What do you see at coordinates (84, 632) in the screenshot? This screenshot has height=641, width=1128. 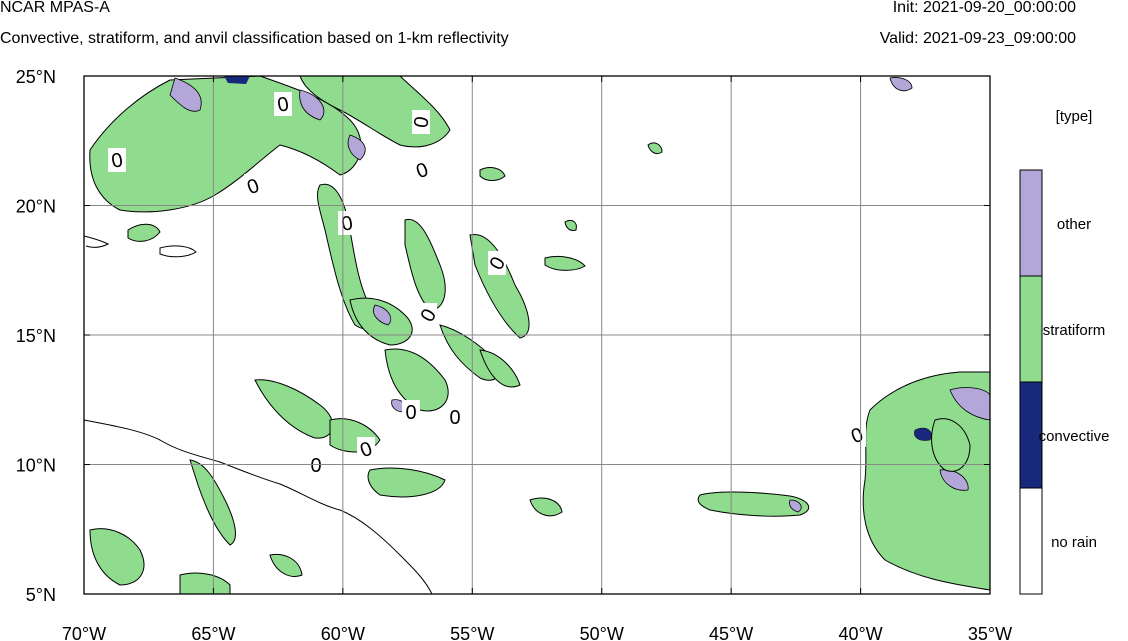 I see `lon-tick-label: 70°W` at bounding box center [84, 632].